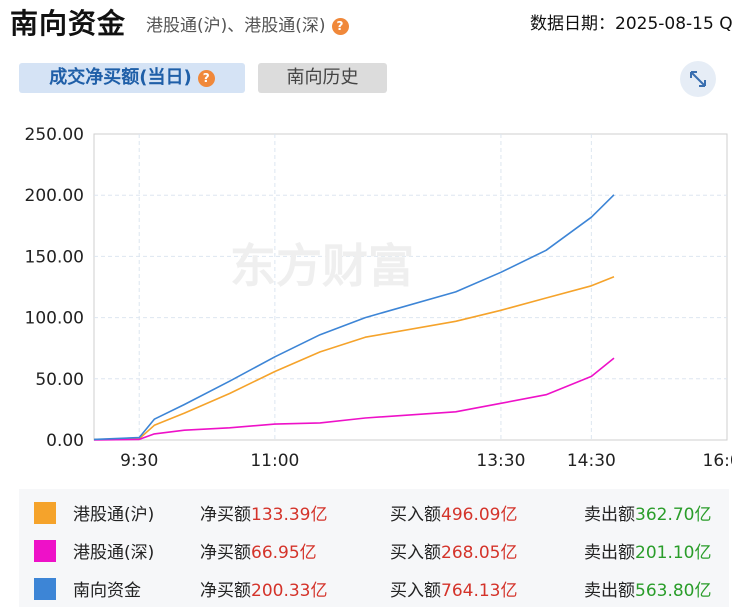 The image size is (732, 607). I want to click on legend-buy: 买入额496.09亿, so click(453, 512).